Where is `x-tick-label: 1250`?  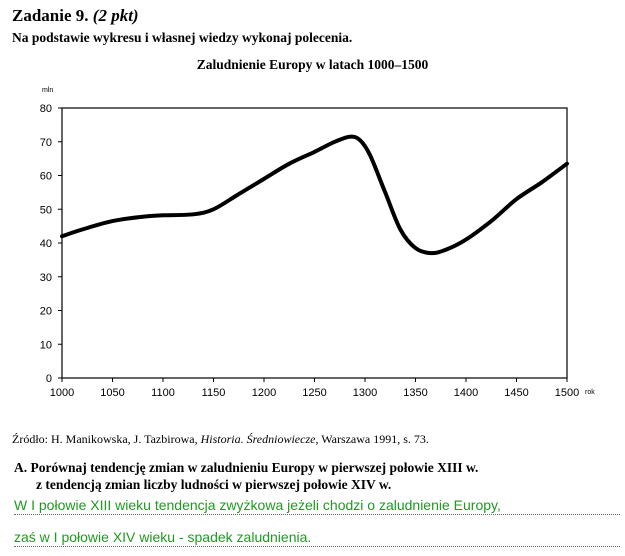 x-tick-label: 1250 is located at coordinates (314, 393).